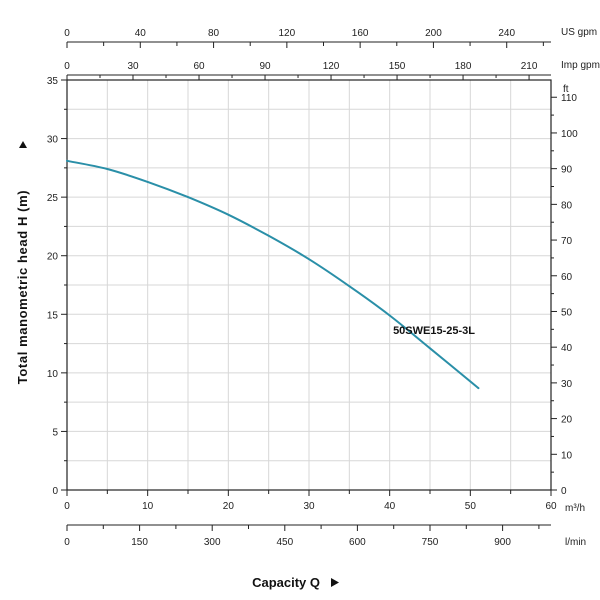 The width and height of the screenshot is (600, 600). I want to click on y-tick-label: 5, so click(55, 432).